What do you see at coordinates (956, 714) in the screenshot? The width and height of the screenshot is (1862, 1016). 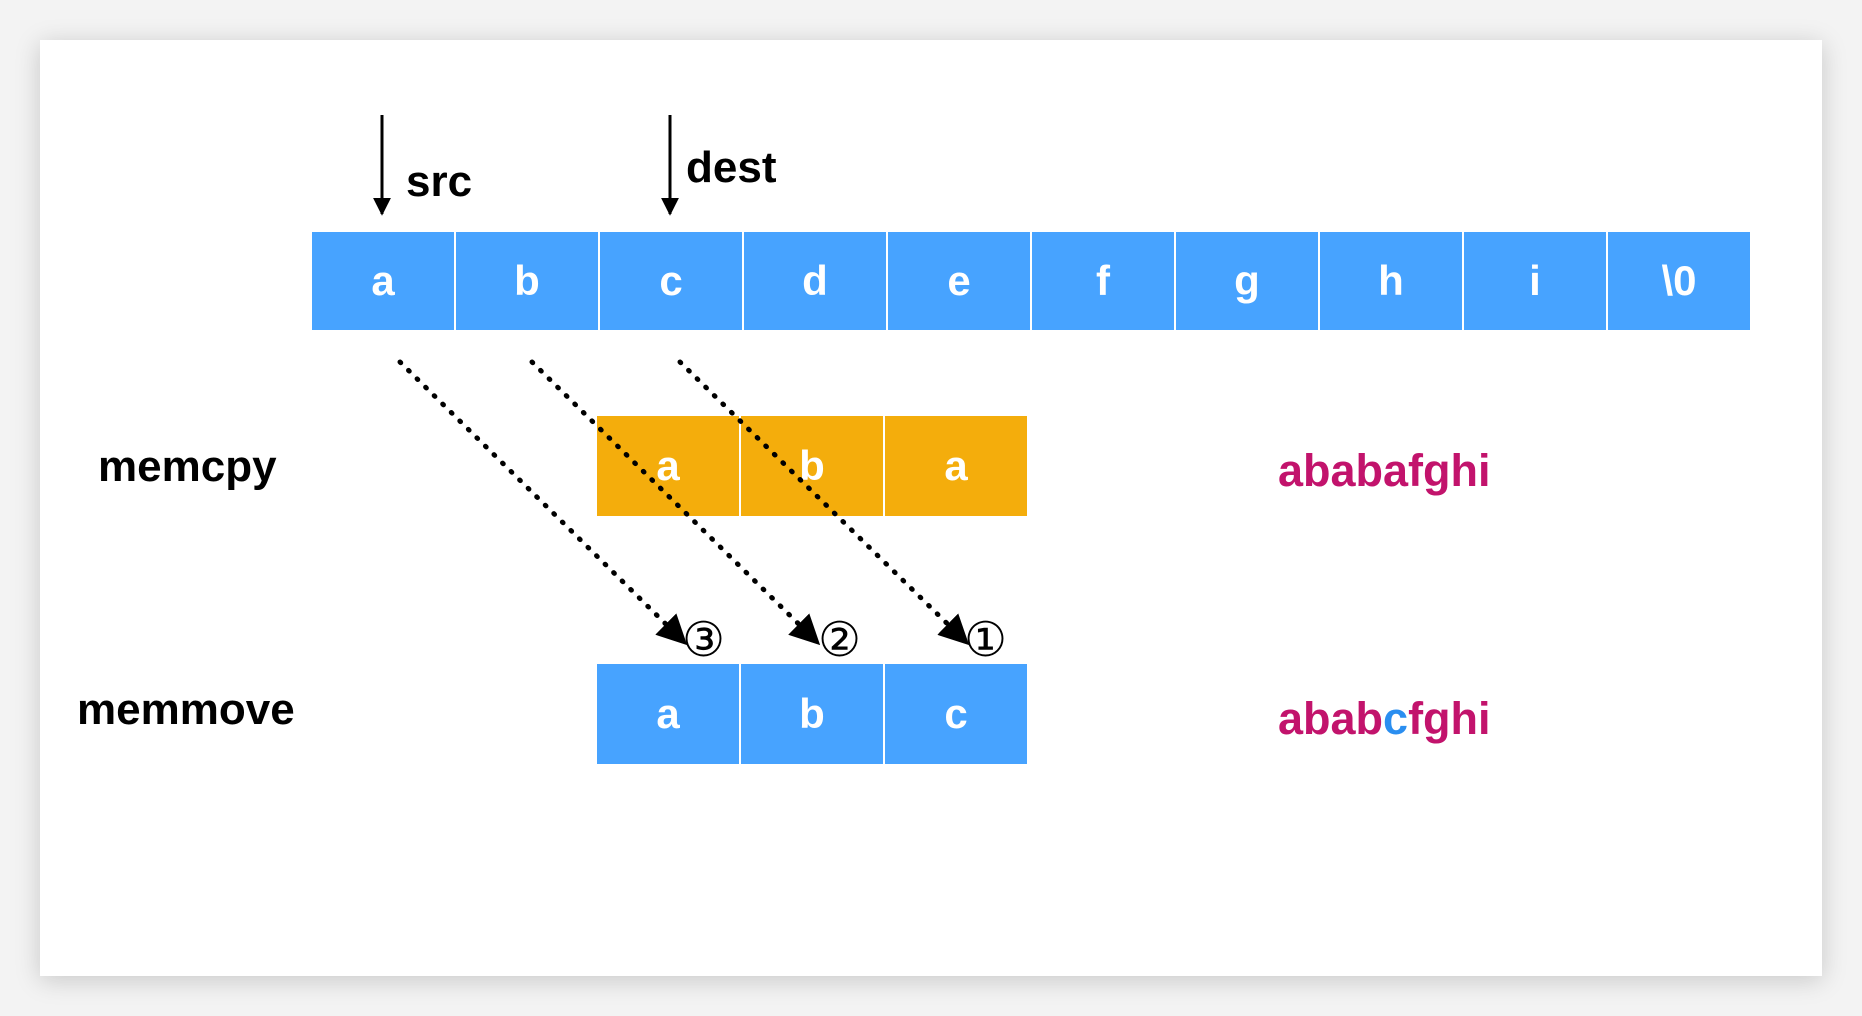 I see `memmove-cell: c` at bounding box center [956, 714].